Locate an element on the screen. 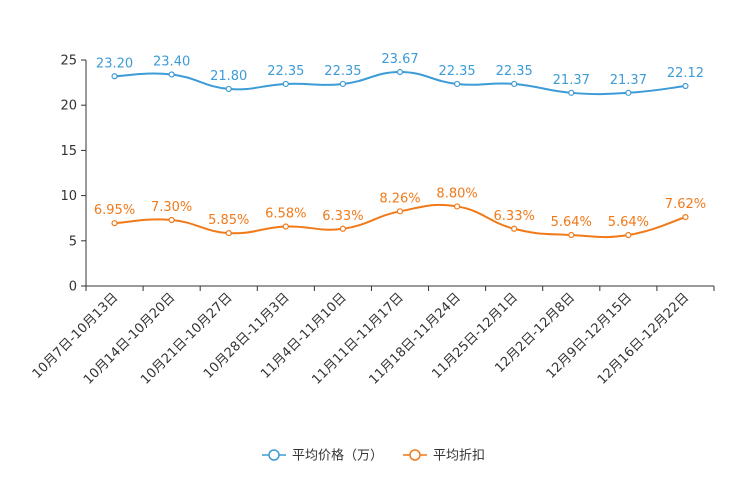 The image size is (744, 496). y-tick-label: 5 is located at coordinates (73, 241).